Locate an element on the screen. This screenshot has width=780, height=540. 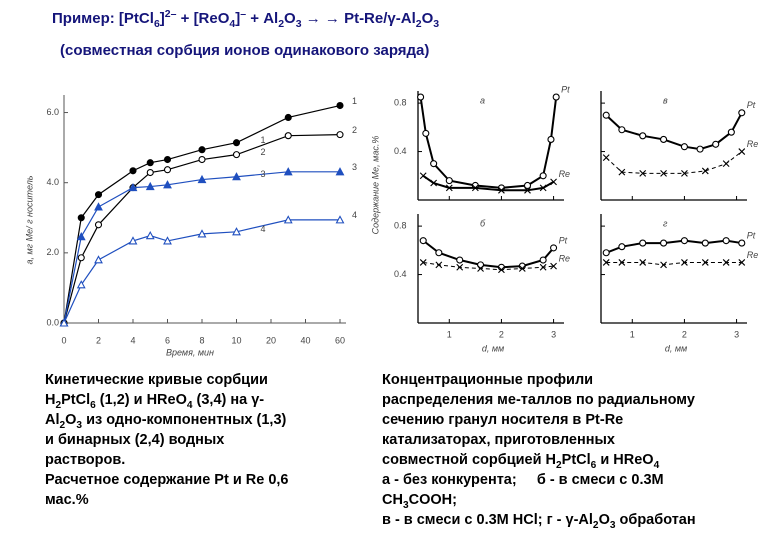
caption-line: Al2O3 из одно-компонентных (1,3) is located at coordinates (166, 420).